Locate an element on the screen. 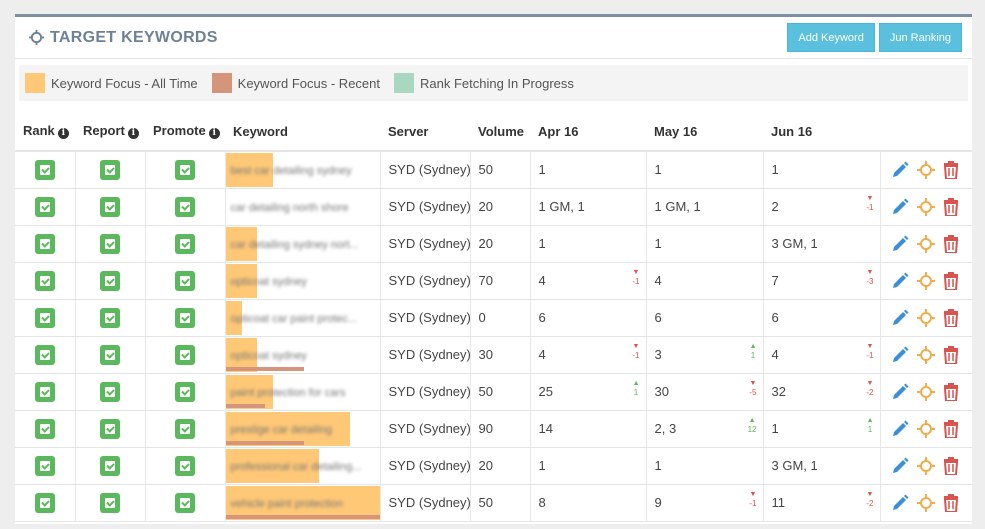  keyword-text: best car detailing sydney is located at coordinates (291, 171).